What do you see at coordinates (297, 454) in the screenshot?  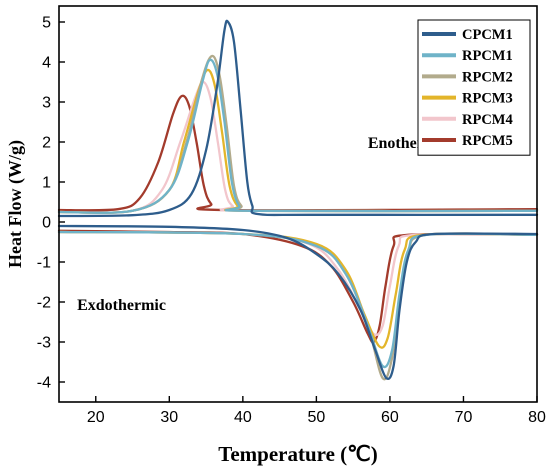 I see `x-axis-title: Temperature (℃)` at bounding box center [297, 454].